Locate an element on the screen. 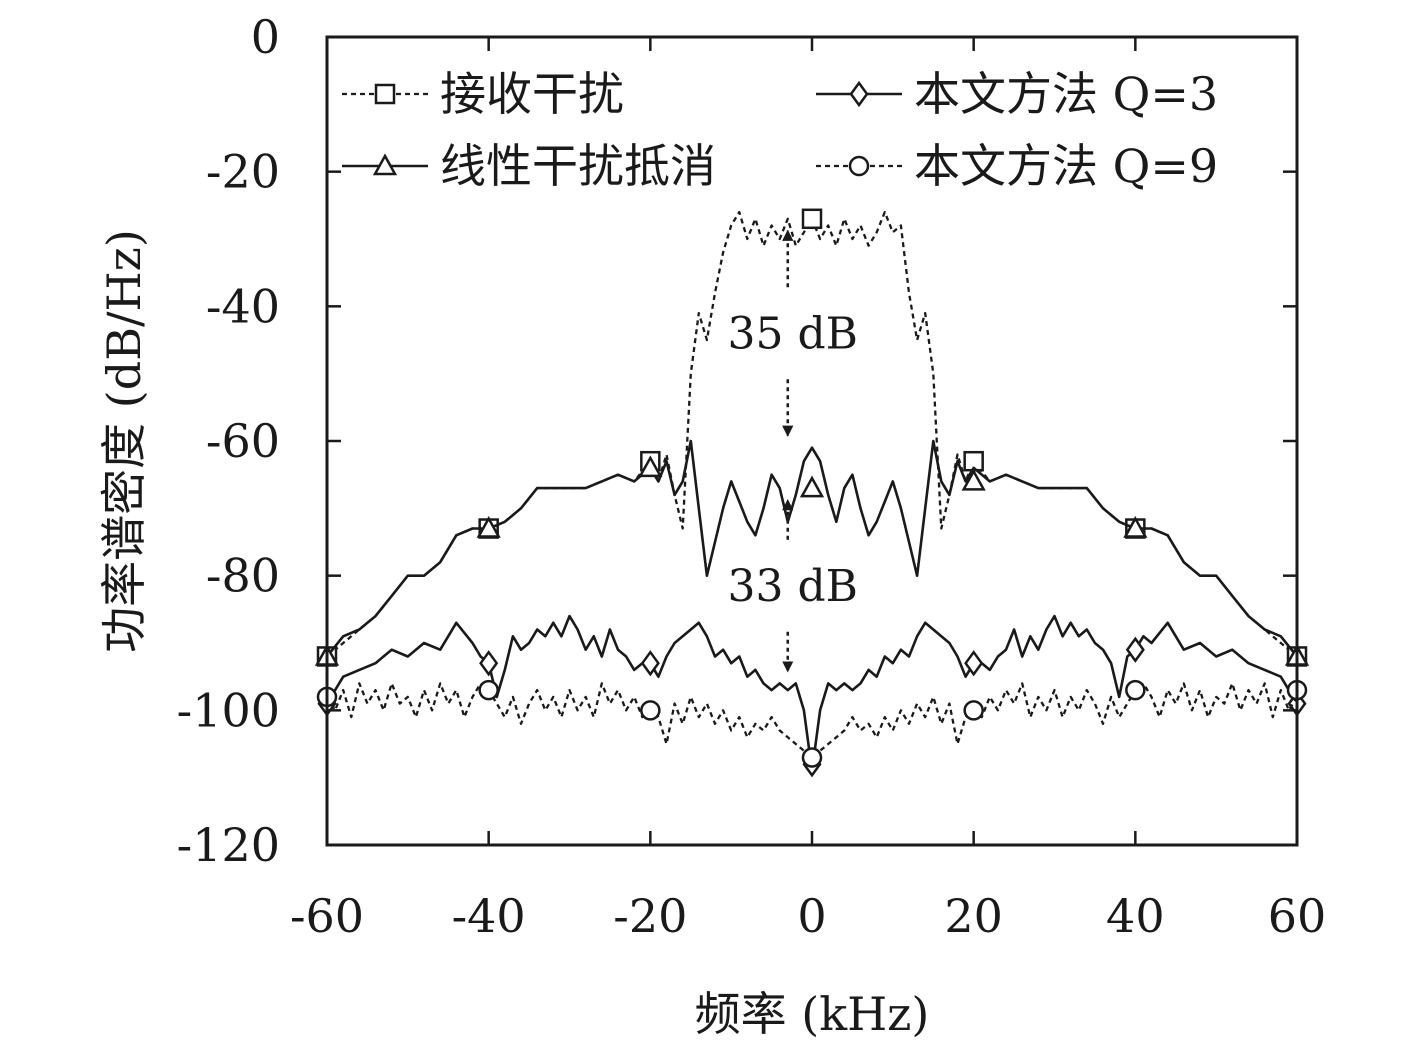 This screenshot has width=1417, height=1051. legend-item-q9: 本文方法 Q=9 is located at coordinates (1017, 166).